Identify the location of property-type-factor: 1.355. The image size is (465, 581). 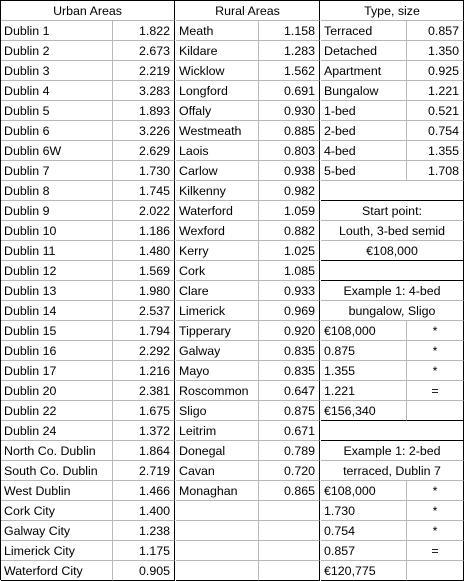
(435, 151).